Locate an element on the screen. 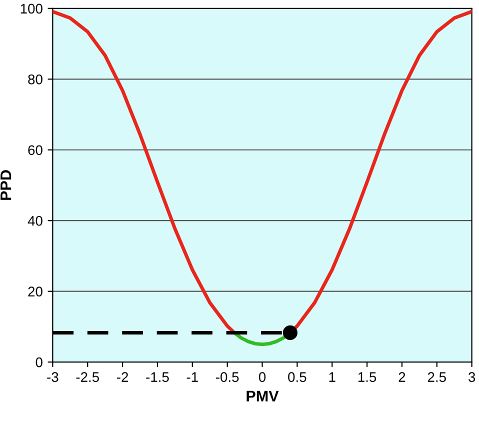 Image resolution: width=479 pixels, height=421 pixels. y-tick-label: 0 is located at coordinates (39, 362).